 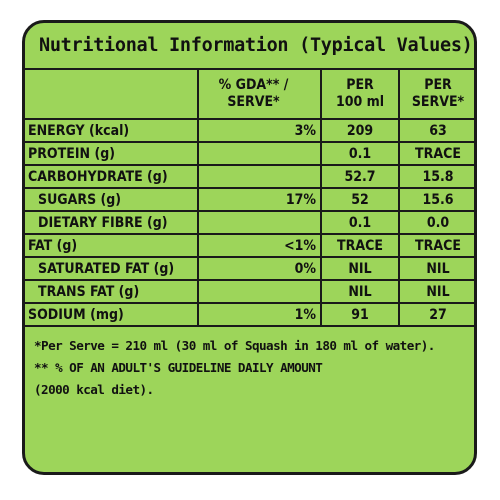 I want to click on nutrient-name: TRANS FAT (g), so click(x=112, y=291).